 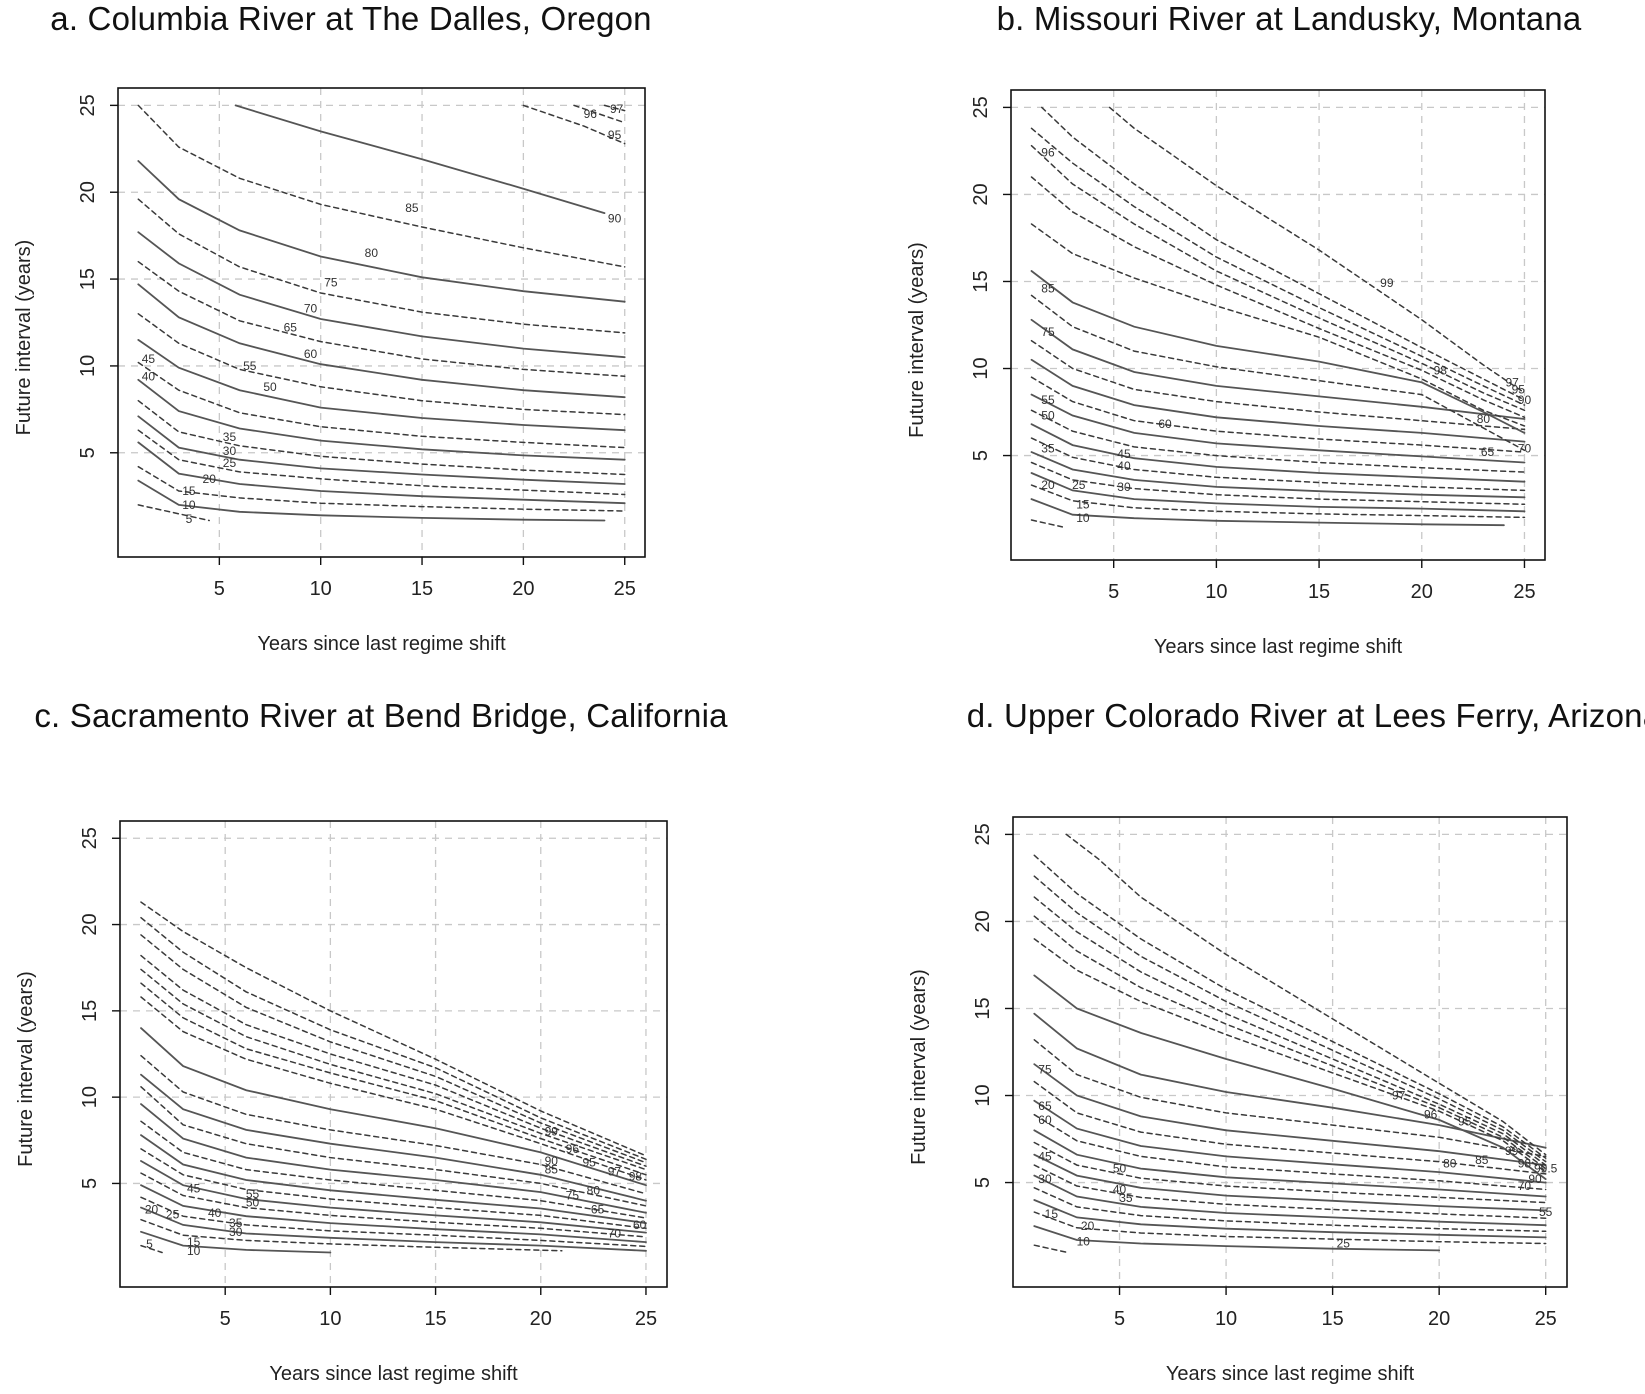 What do you see at coordinates (981, 281) in the screenshot?
I see `y-tick-label: 15` at bounding box center [981, 281].